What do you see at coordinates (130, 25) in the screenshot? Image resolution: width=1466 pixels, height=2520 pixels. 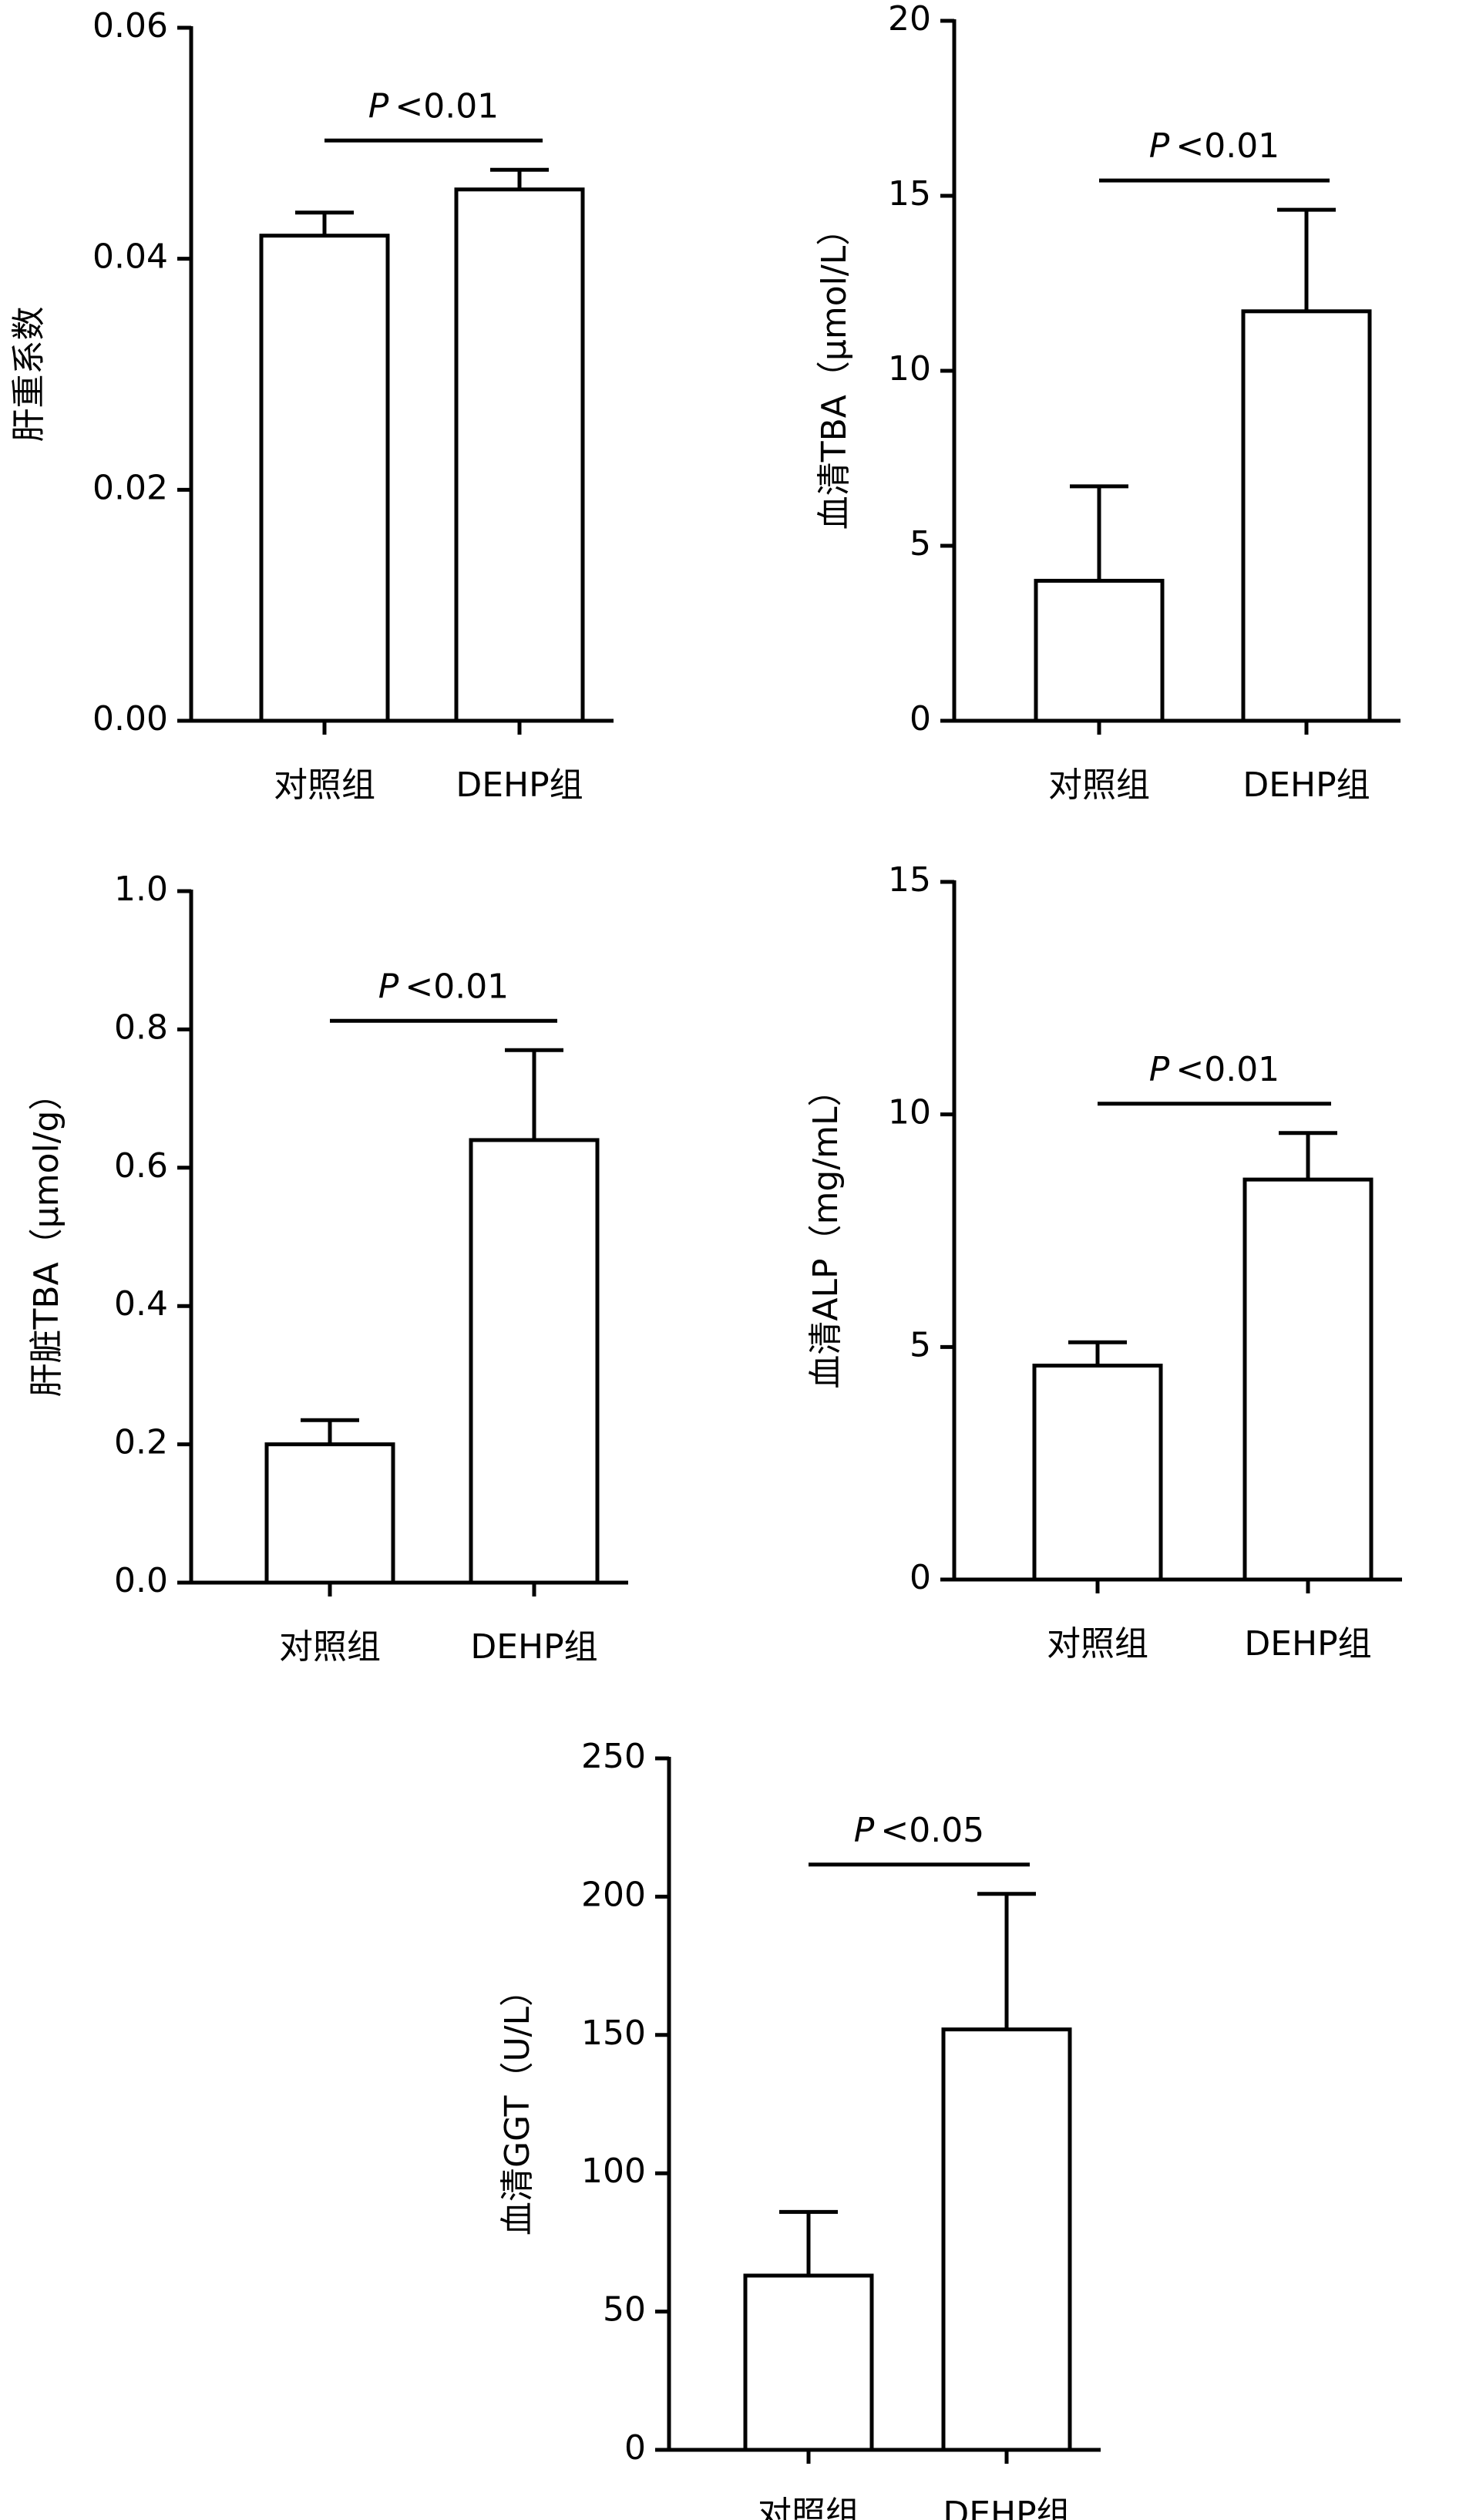 I see `y-tick-label: 0.06` at bounding box center [130, 25].